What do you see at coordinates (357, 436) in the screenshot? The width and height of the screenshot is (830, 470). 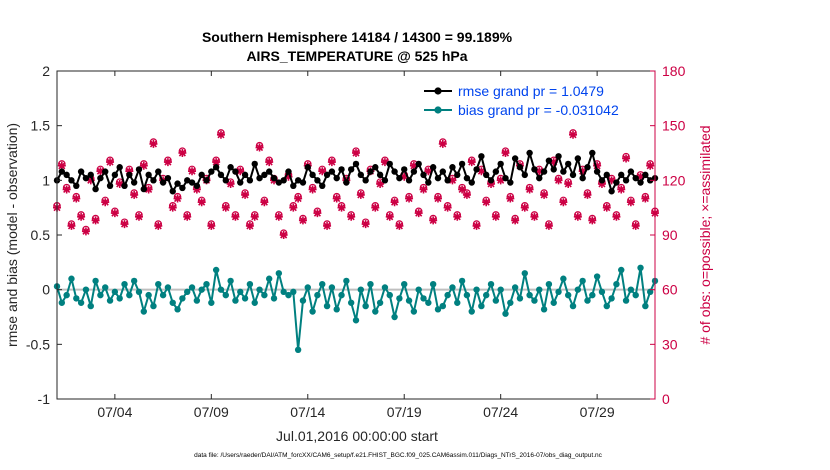 I see `x-axis-label: Jul.01,2016 00:00:00 start` at bounding box center [357, 436].